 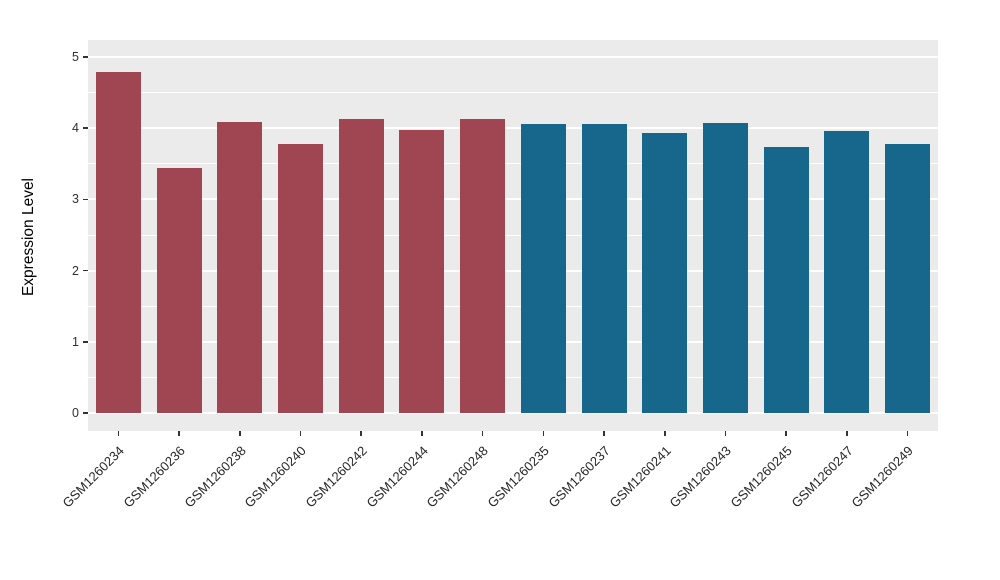 What do you see at coordinates (579, 477) in the screenshot?
I see `x-tick-label: GSM1260237` at bounding box center [579, 477].